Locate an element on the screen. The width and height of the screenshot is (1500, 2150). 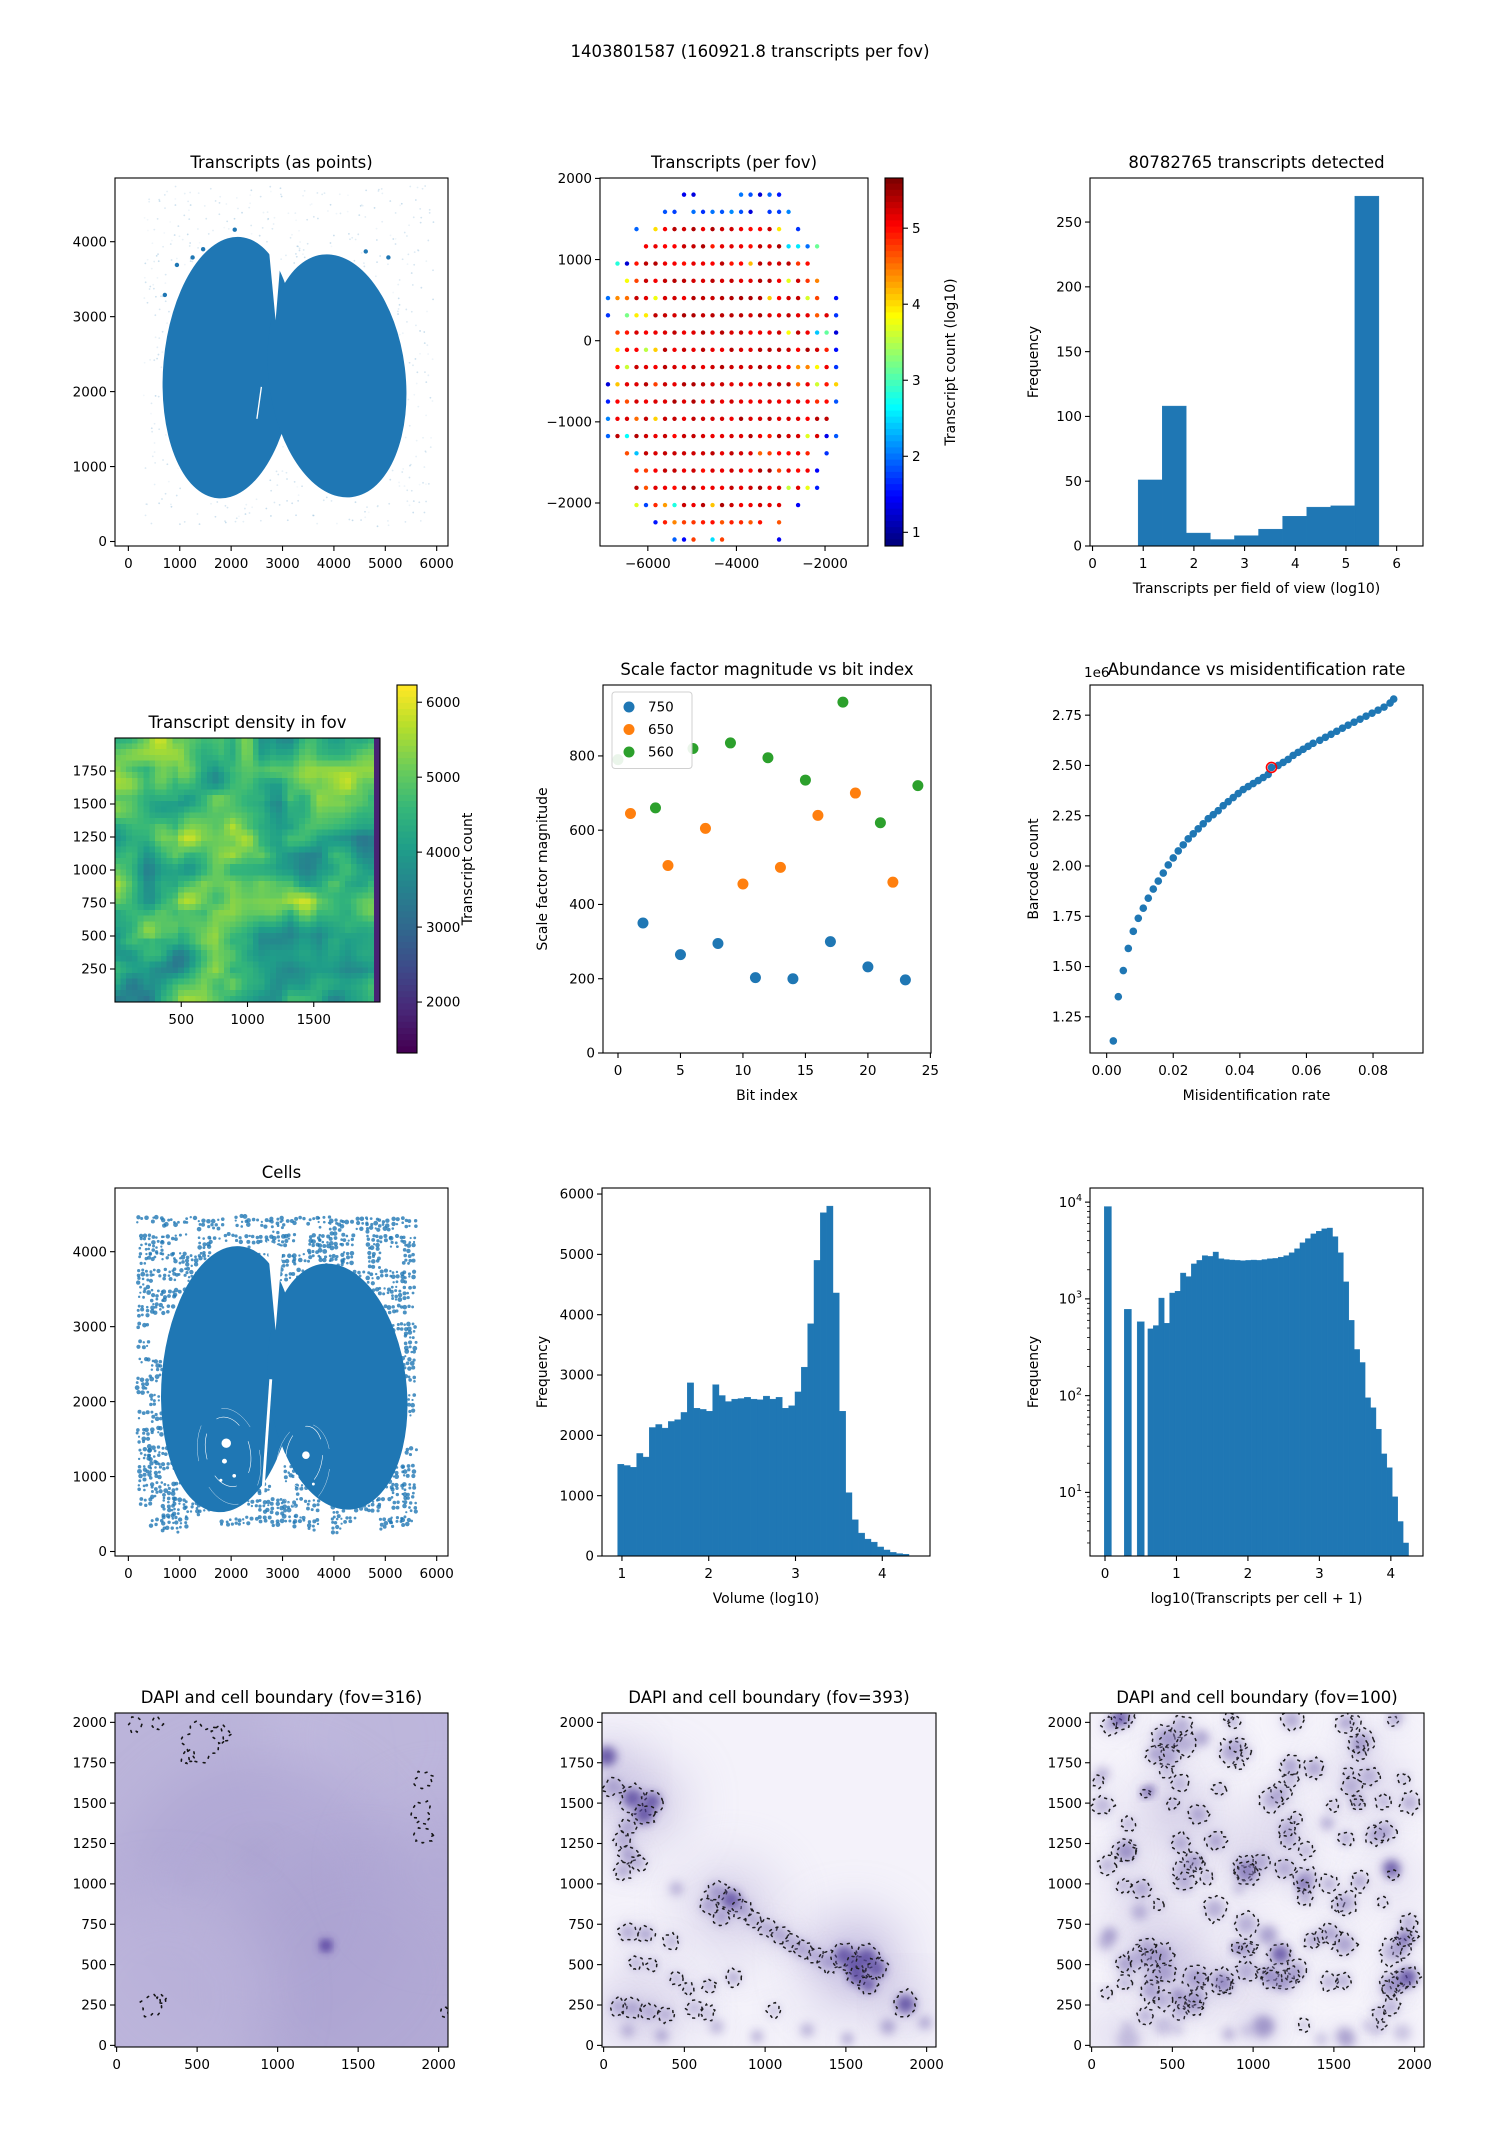
tick-label: −2000 is located at coordinates (569, 504).